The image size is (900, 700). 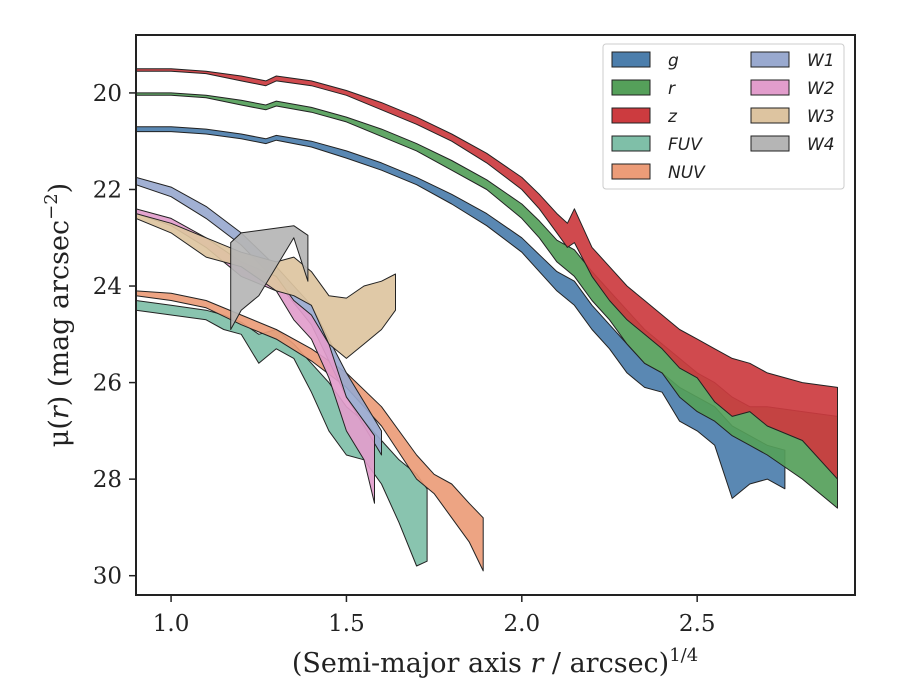 What do you see at coordinates (821, 89) in the screenshot?
I see `legend-label-w2: W2` at bounding box center [821, 89].